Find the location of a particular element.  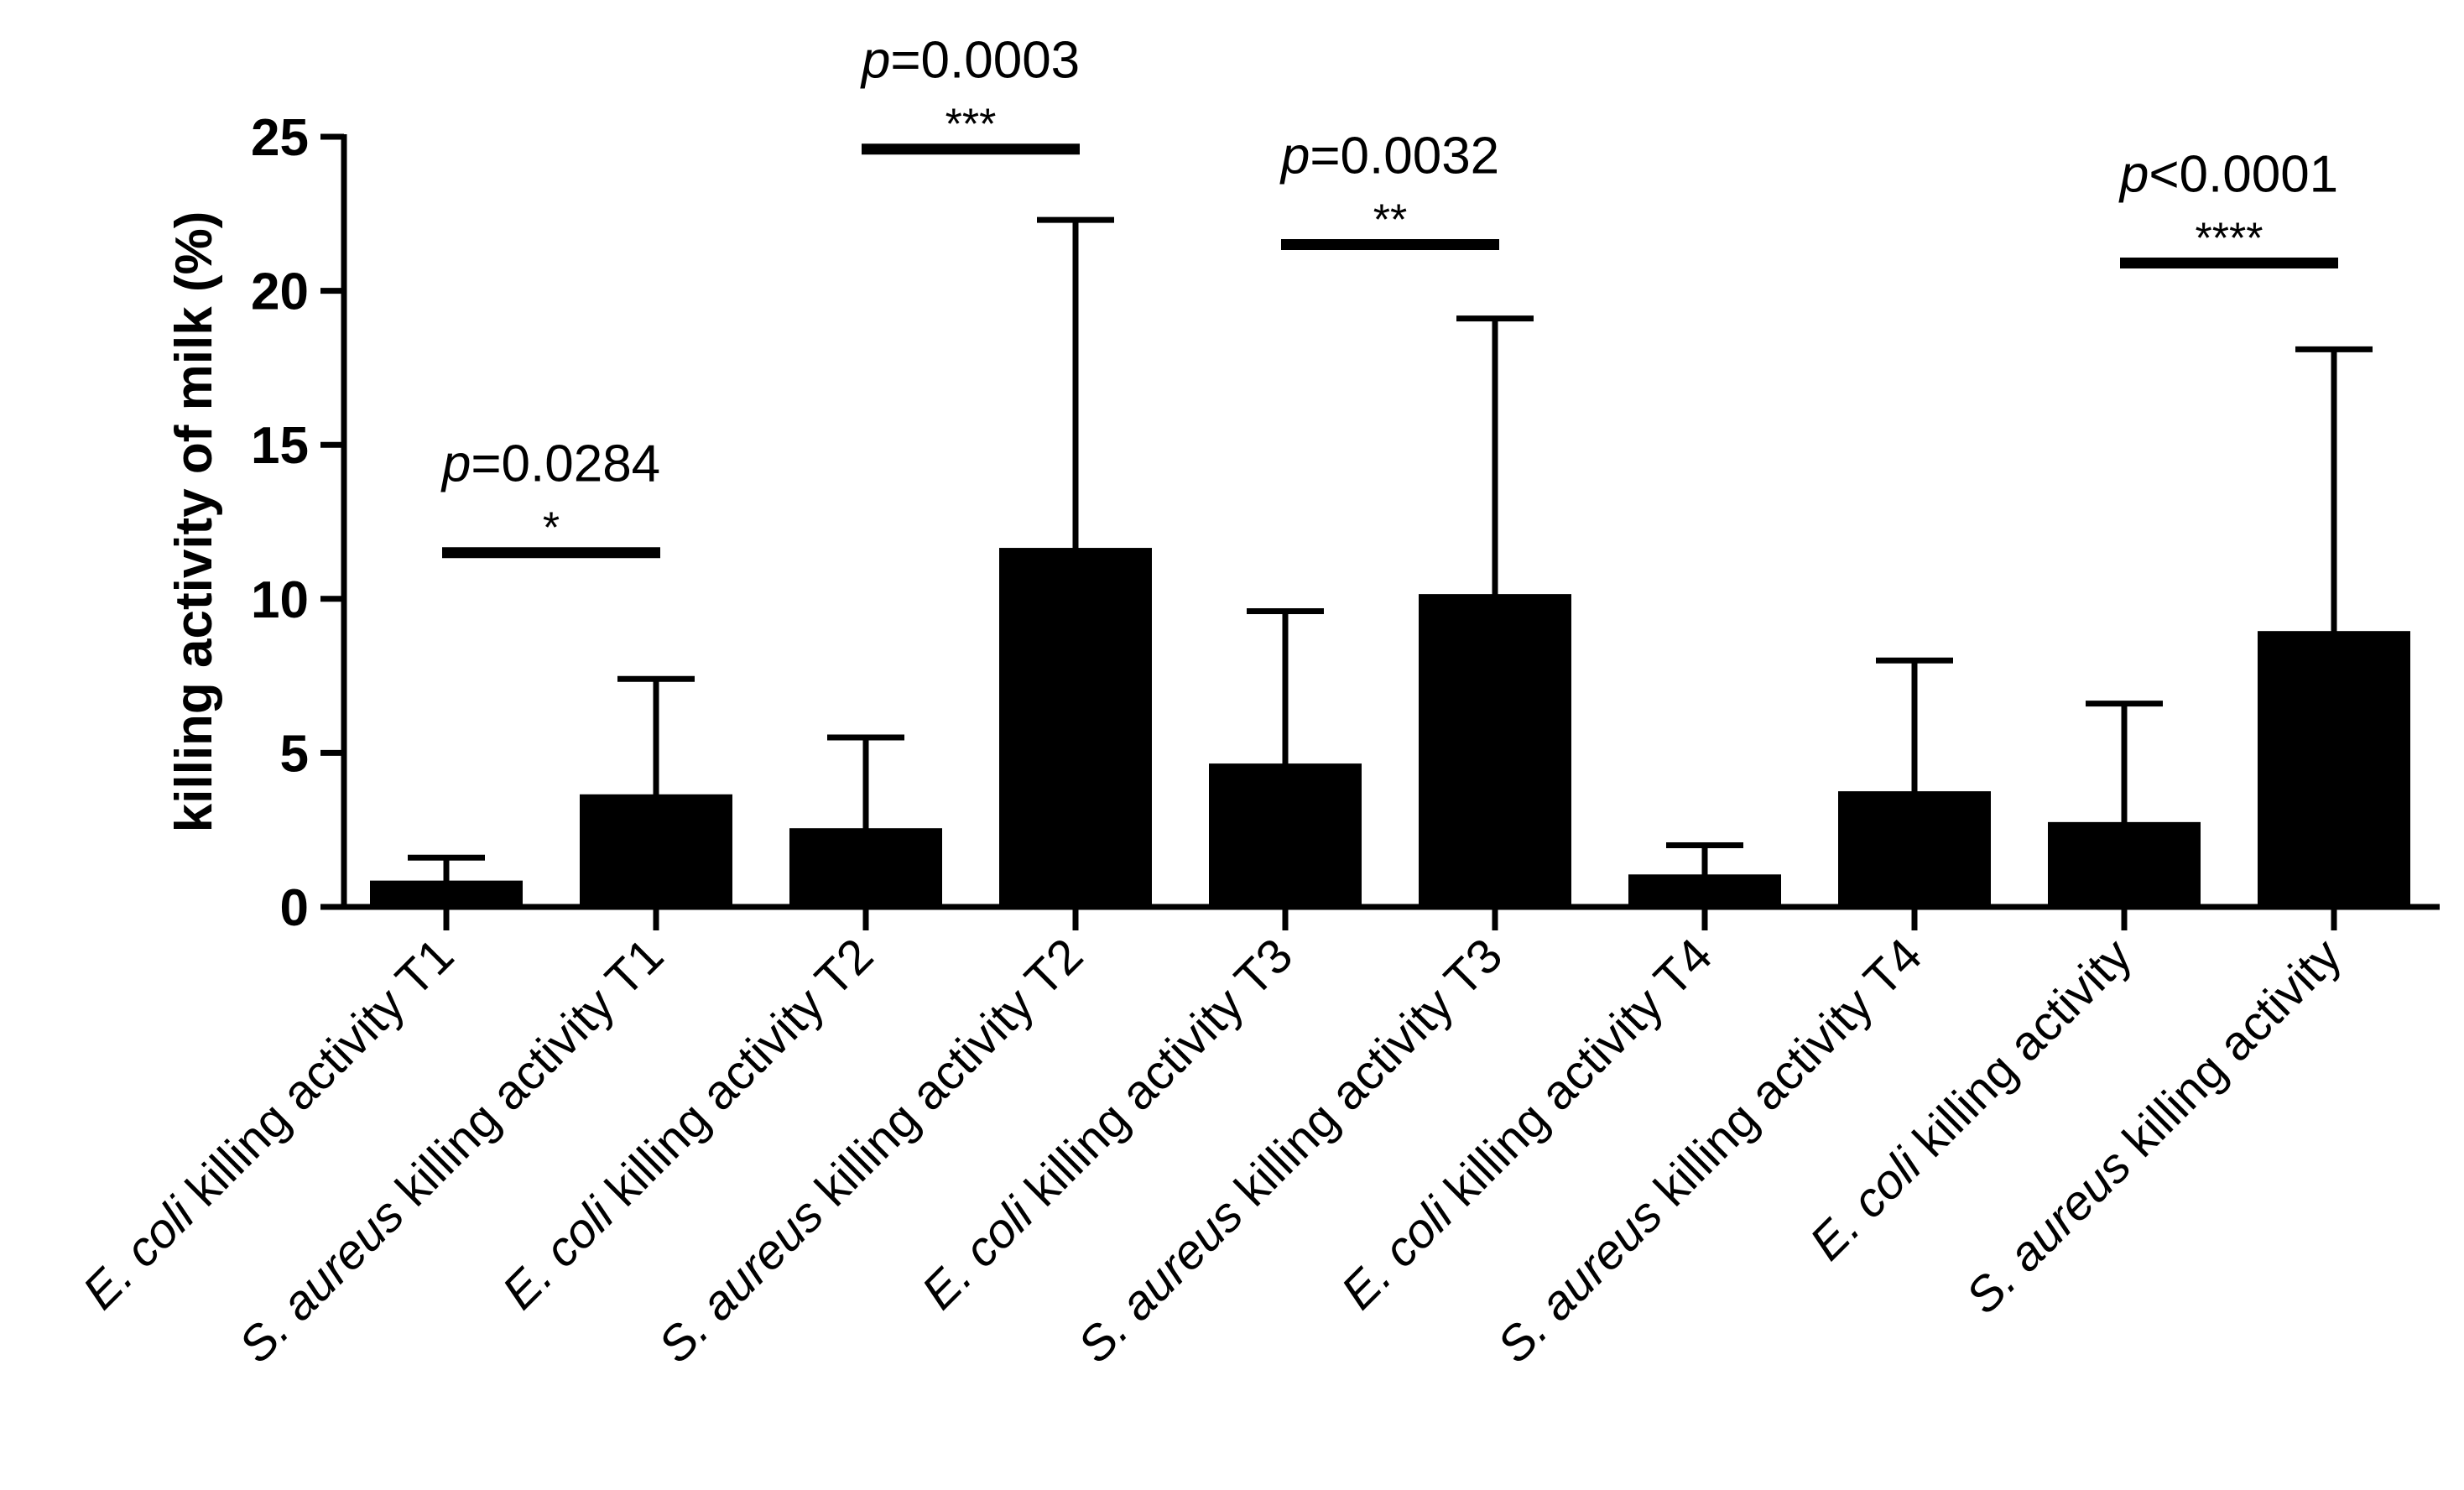

p-value-label: p=0.0284 is located at coordinates (550, 464).